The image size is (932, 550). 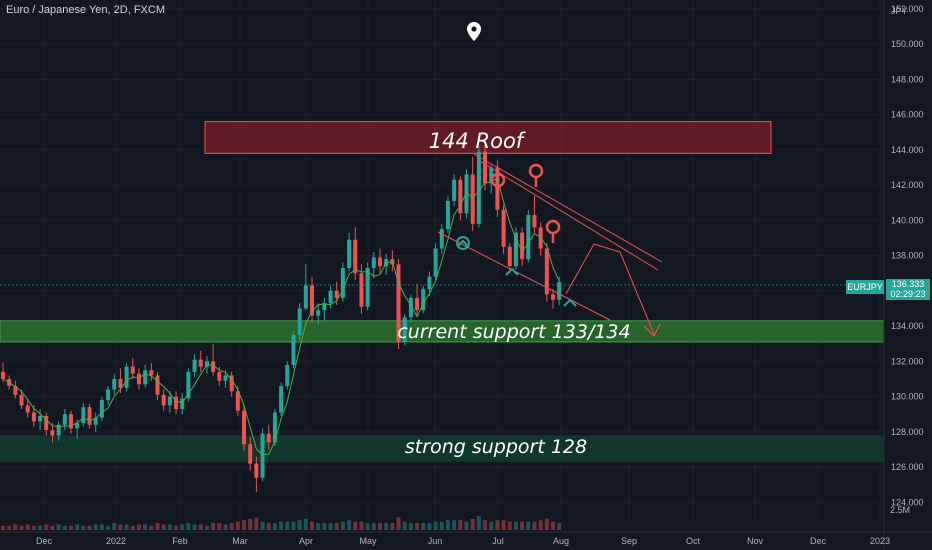 What do you see at coordinates (180, 541) in the screenshot?
I see `time-tick-label: Feb` at bounding box center [180, 541].